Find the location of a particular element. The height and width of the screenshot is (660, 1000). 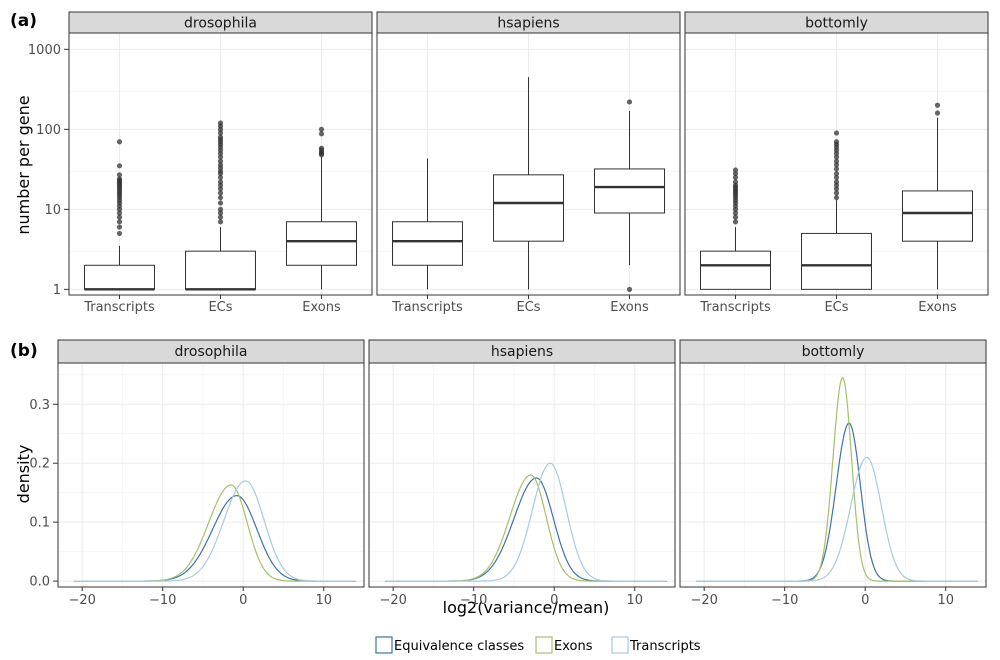

density-panel-hsapiens: hsapiens −20 −10 0 10 is located at coordinates (522, 473).